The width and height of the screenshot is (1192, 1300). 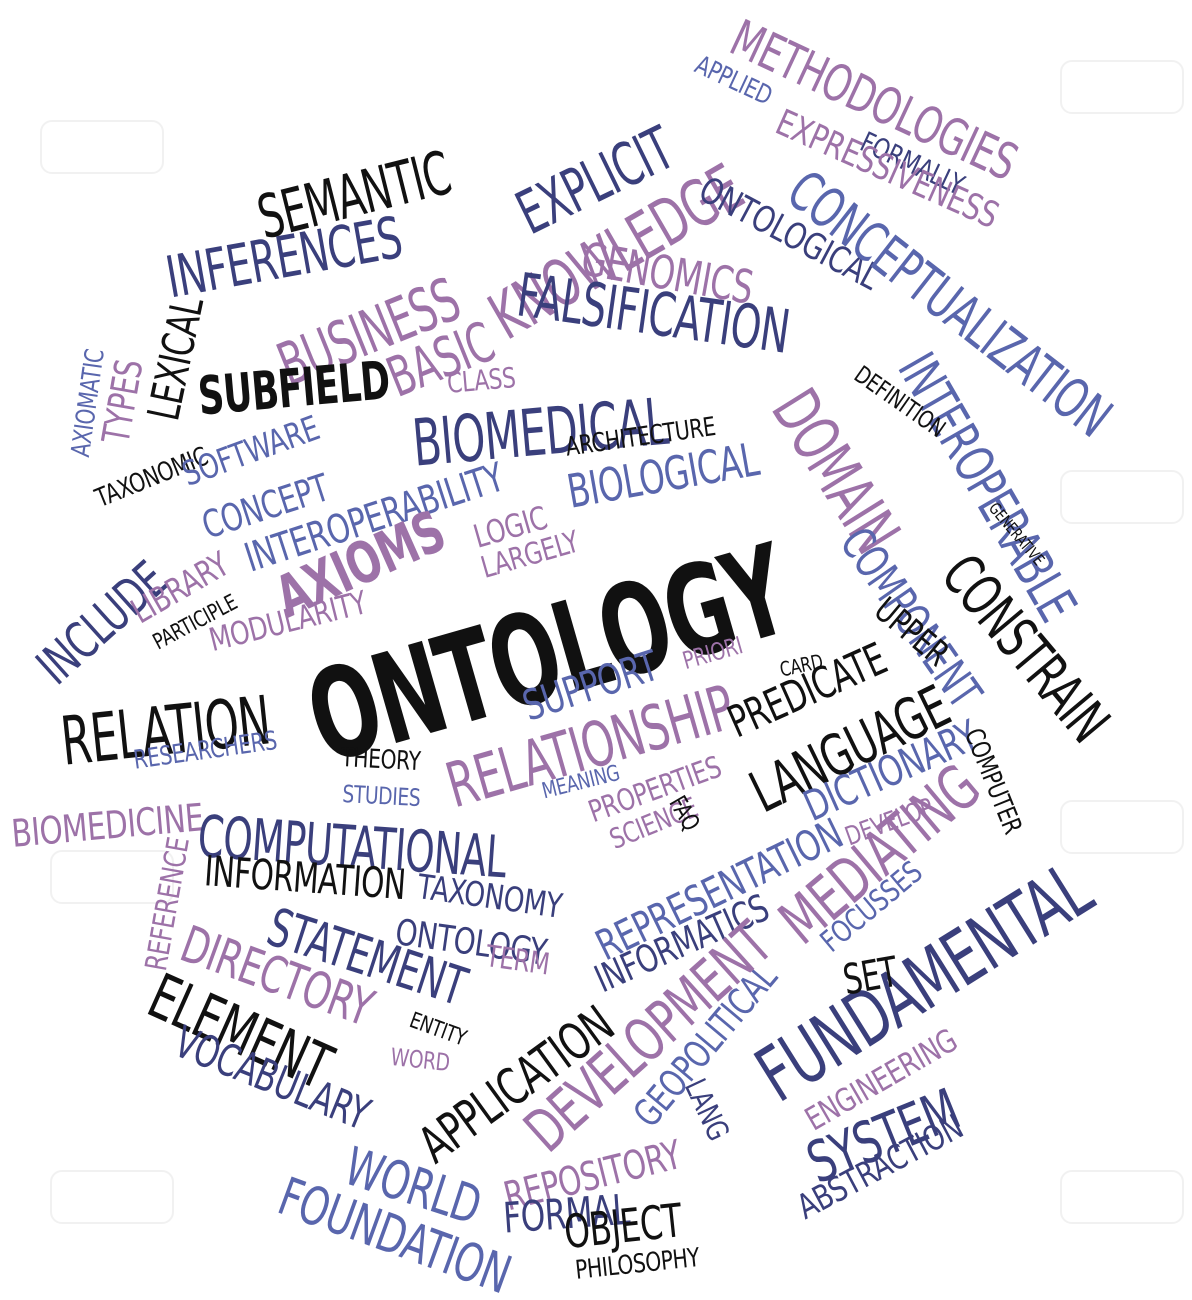 I want to click on cloud-word-taxonomy: TAXONOMY, so click(x=489, y=897).